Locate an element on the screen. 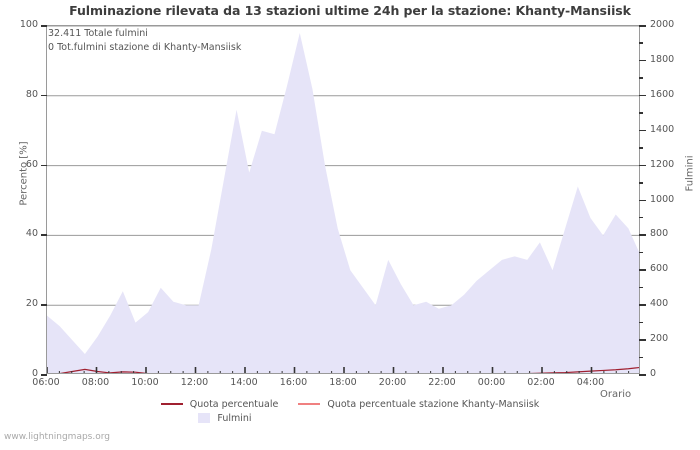 The width and height of the screenshot is (700, 450). watermark-url: www.lightningmaps.org is located at coordinates (57, 437).